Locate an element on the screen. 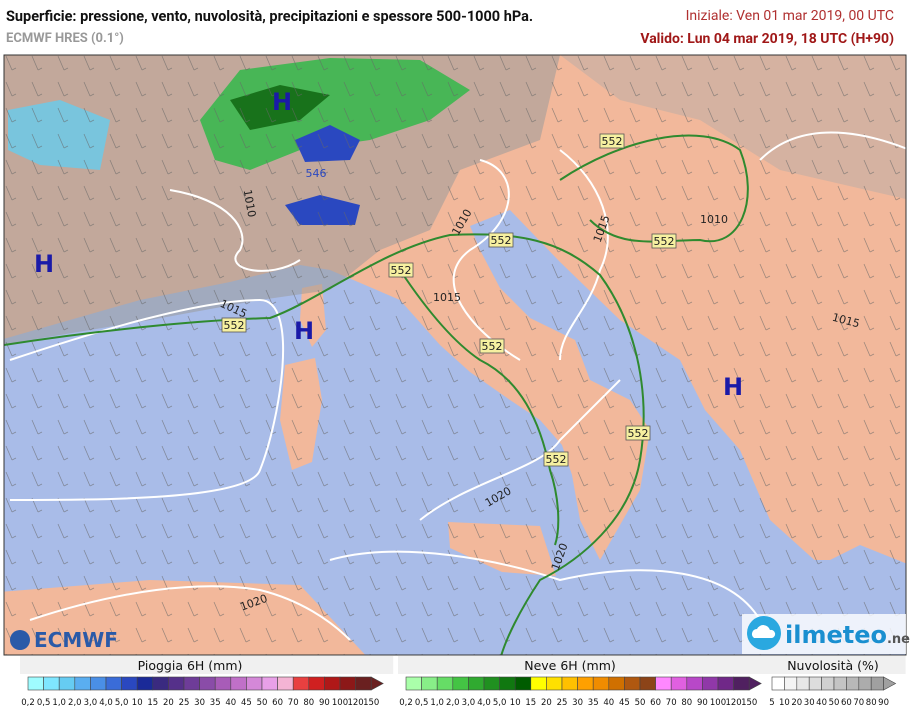 The height and width of the screenshot is (710, 910). legend-label: 5,0 is located at coordinates (122, 703).